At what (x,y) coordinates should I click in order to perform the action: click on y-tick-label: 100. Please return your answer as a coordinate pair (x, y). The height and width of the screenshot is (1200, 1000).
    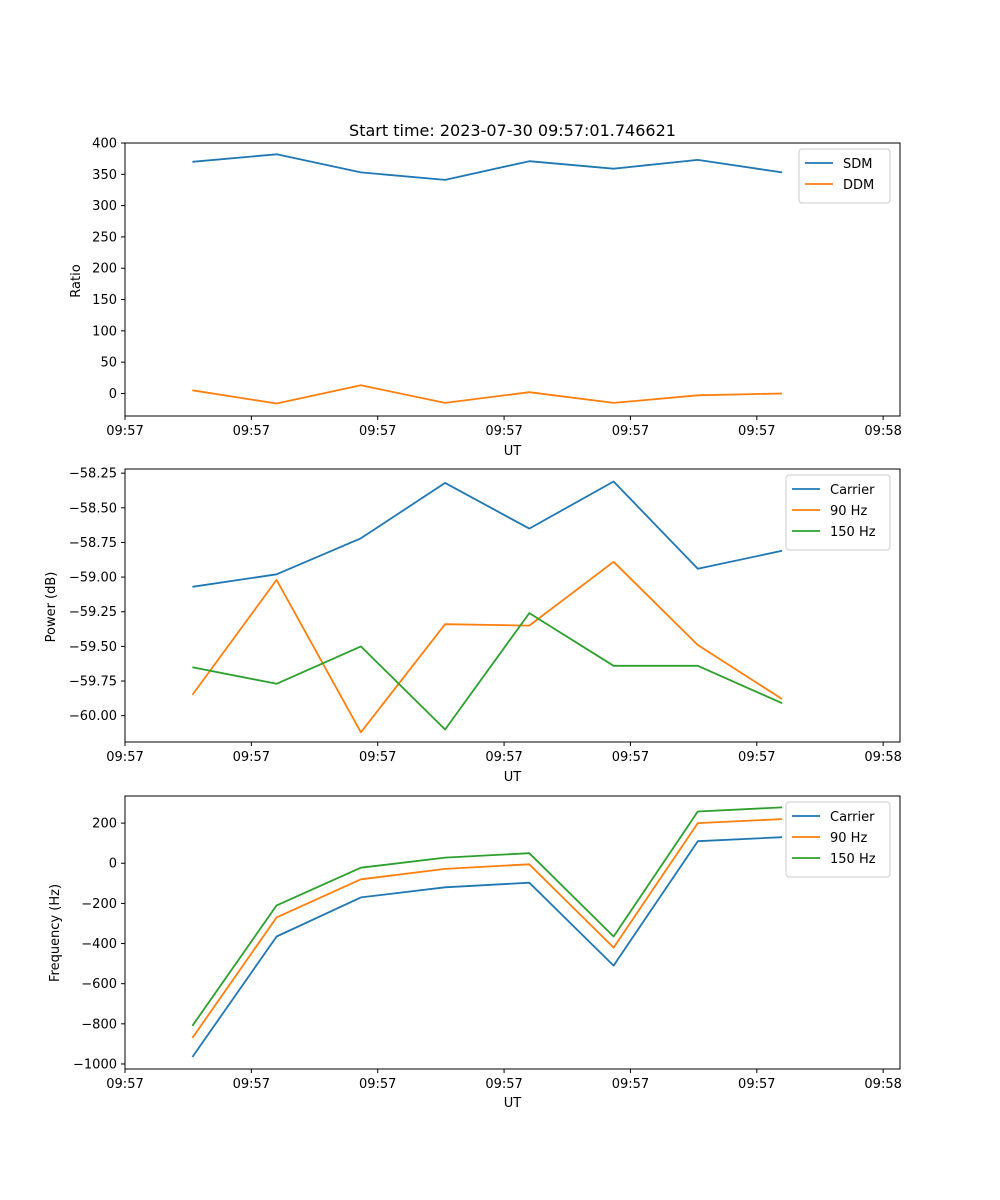
    Looking at the image, I should click on (104, 331).